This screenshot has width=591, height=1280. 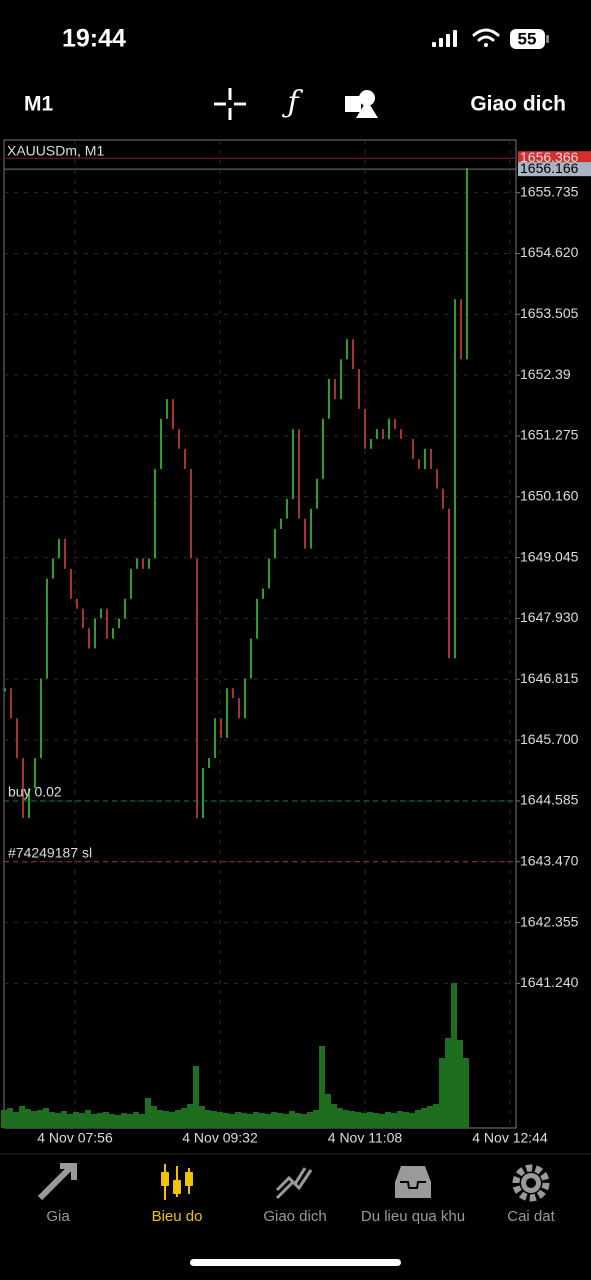 I want to click on nav-item: Gia, so click(x=57, y=1194).